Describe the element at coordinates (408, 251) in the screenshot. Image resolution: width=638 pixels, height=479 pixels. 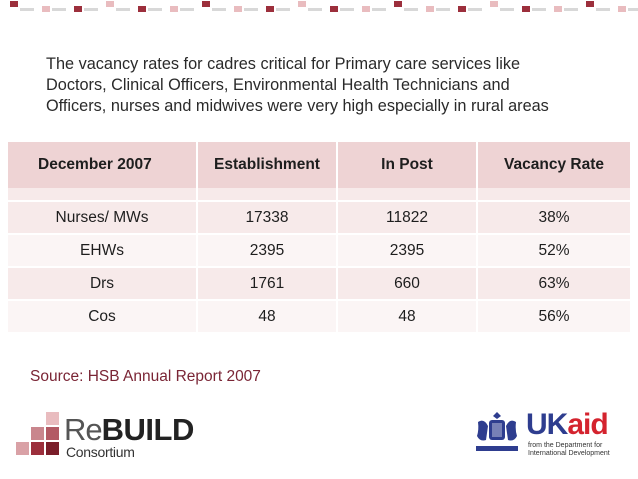
I see `cell-in-post: 2395` at that location.